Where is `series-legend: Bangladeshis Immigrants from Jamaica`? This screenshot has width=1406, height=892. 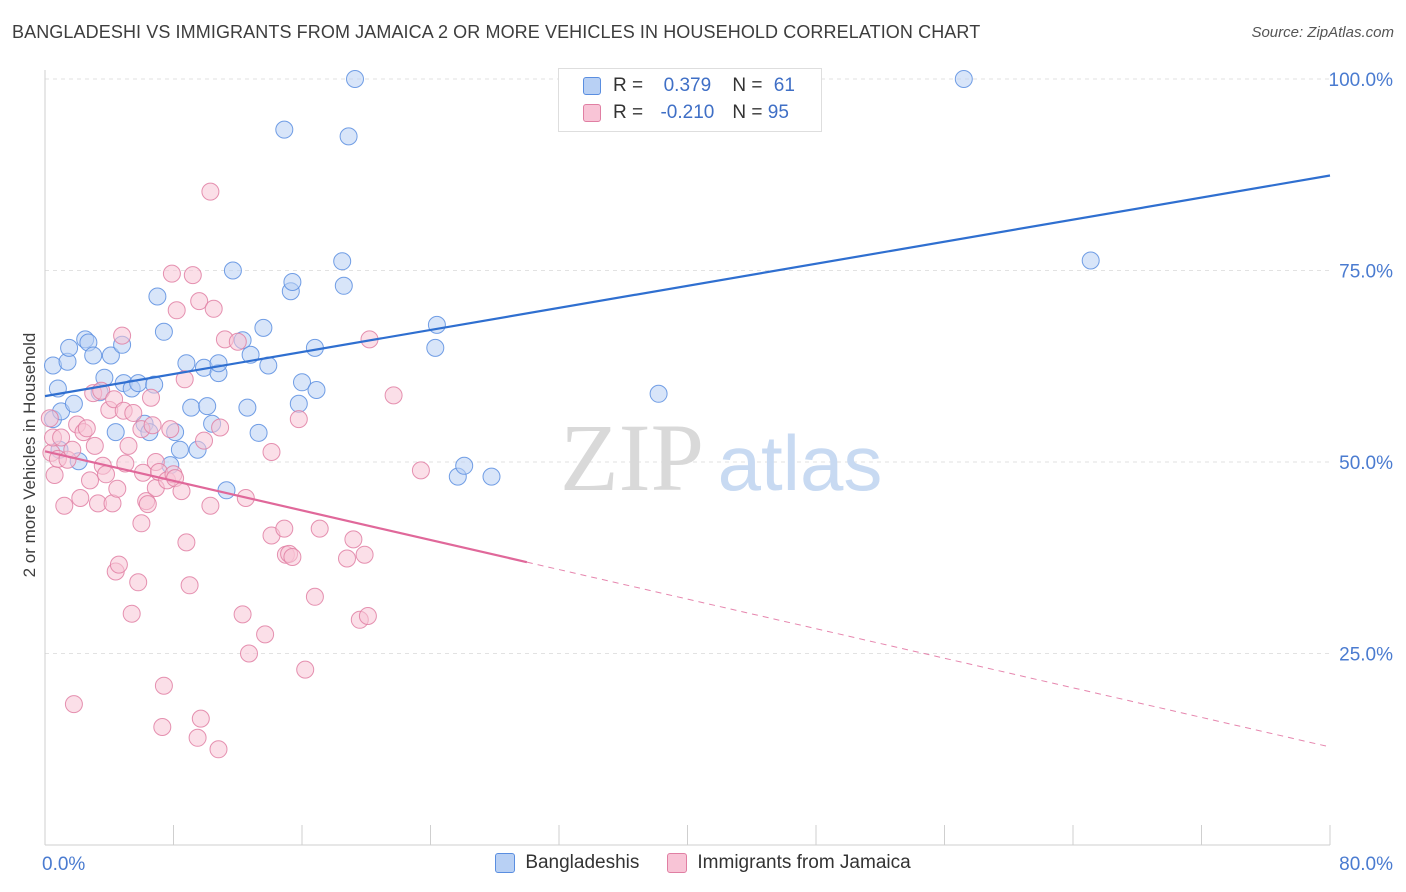 series-legend: Bangladeshis Immigrants from Jamaica is located at coordinates (703, 863).